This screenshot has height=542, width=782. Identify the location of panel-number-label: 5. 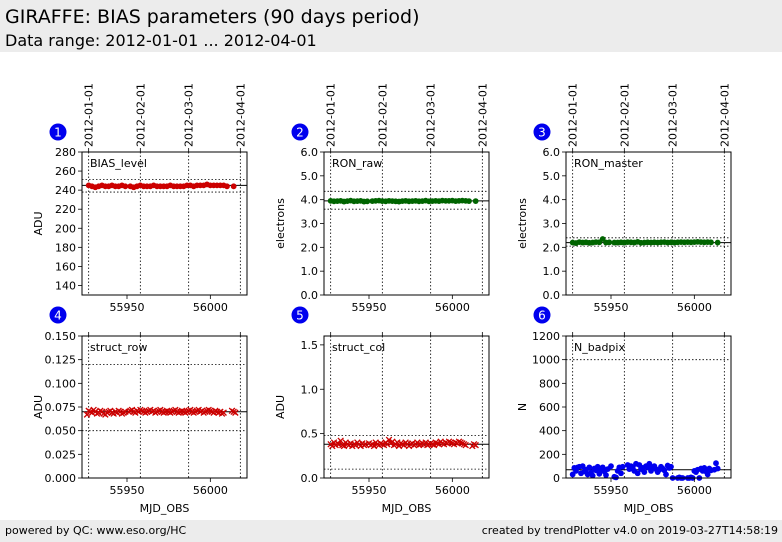
(300, 316).